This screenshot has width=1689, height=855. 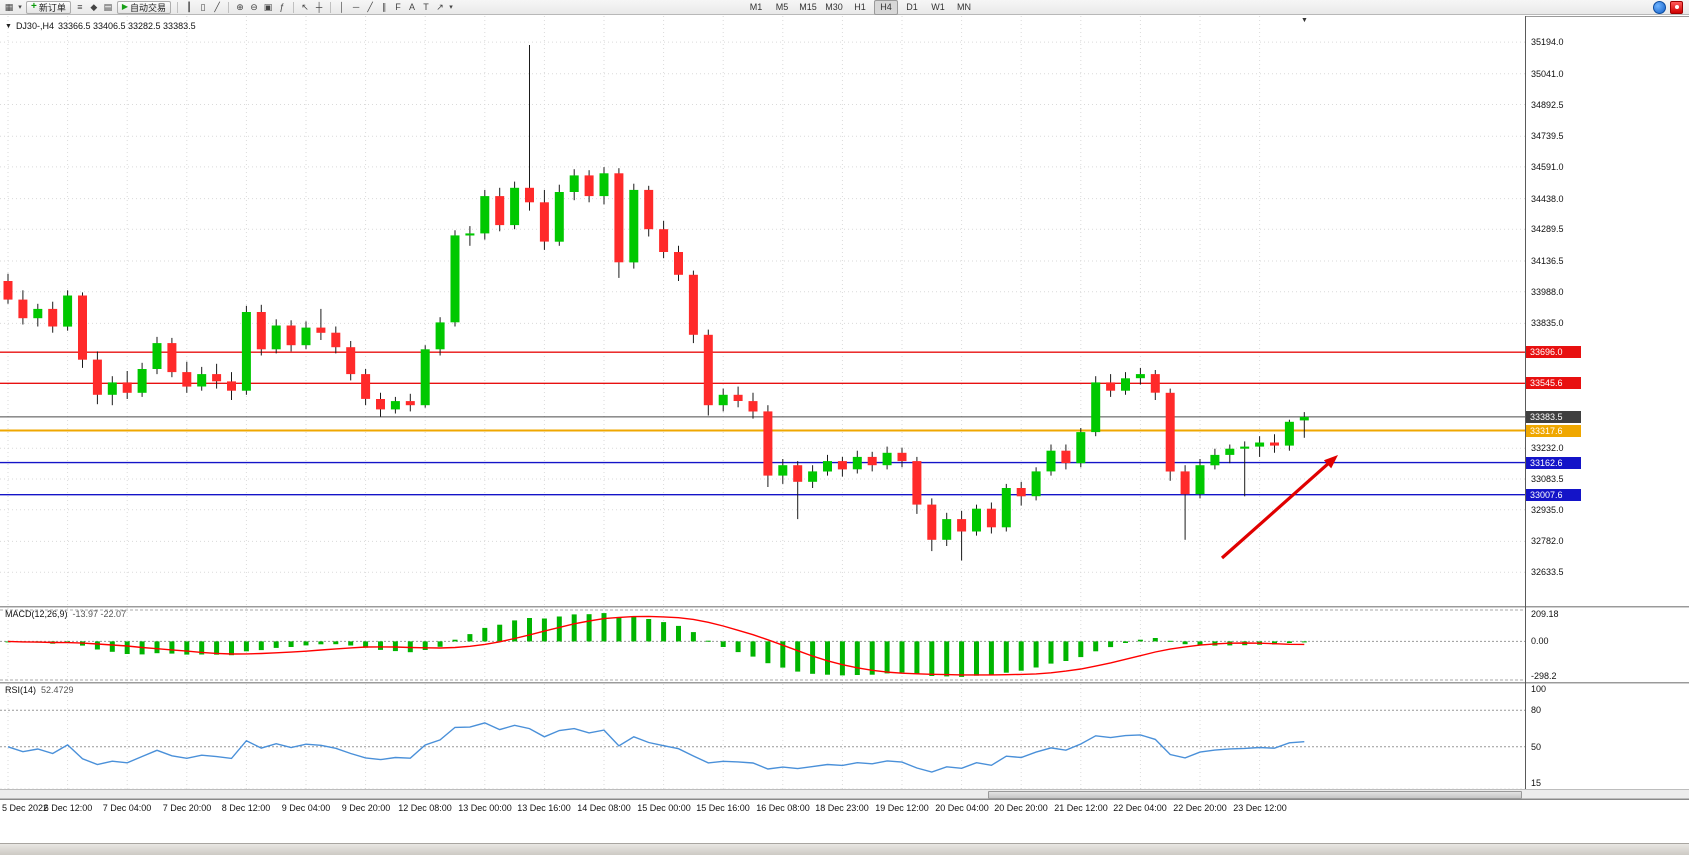 What do you see at coordinates (834, 7) in the screenshot?
I see `tab-timeframe-m30: M30` at bounding box center [834, 7].